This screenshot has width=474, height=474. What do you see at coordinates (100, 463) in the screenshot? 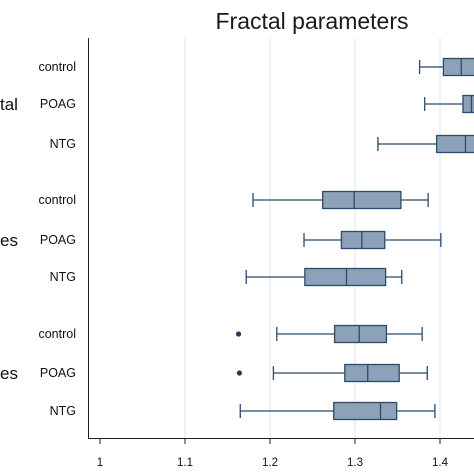
I see `x-tick-label: 1` at bounding box center [100, 463].